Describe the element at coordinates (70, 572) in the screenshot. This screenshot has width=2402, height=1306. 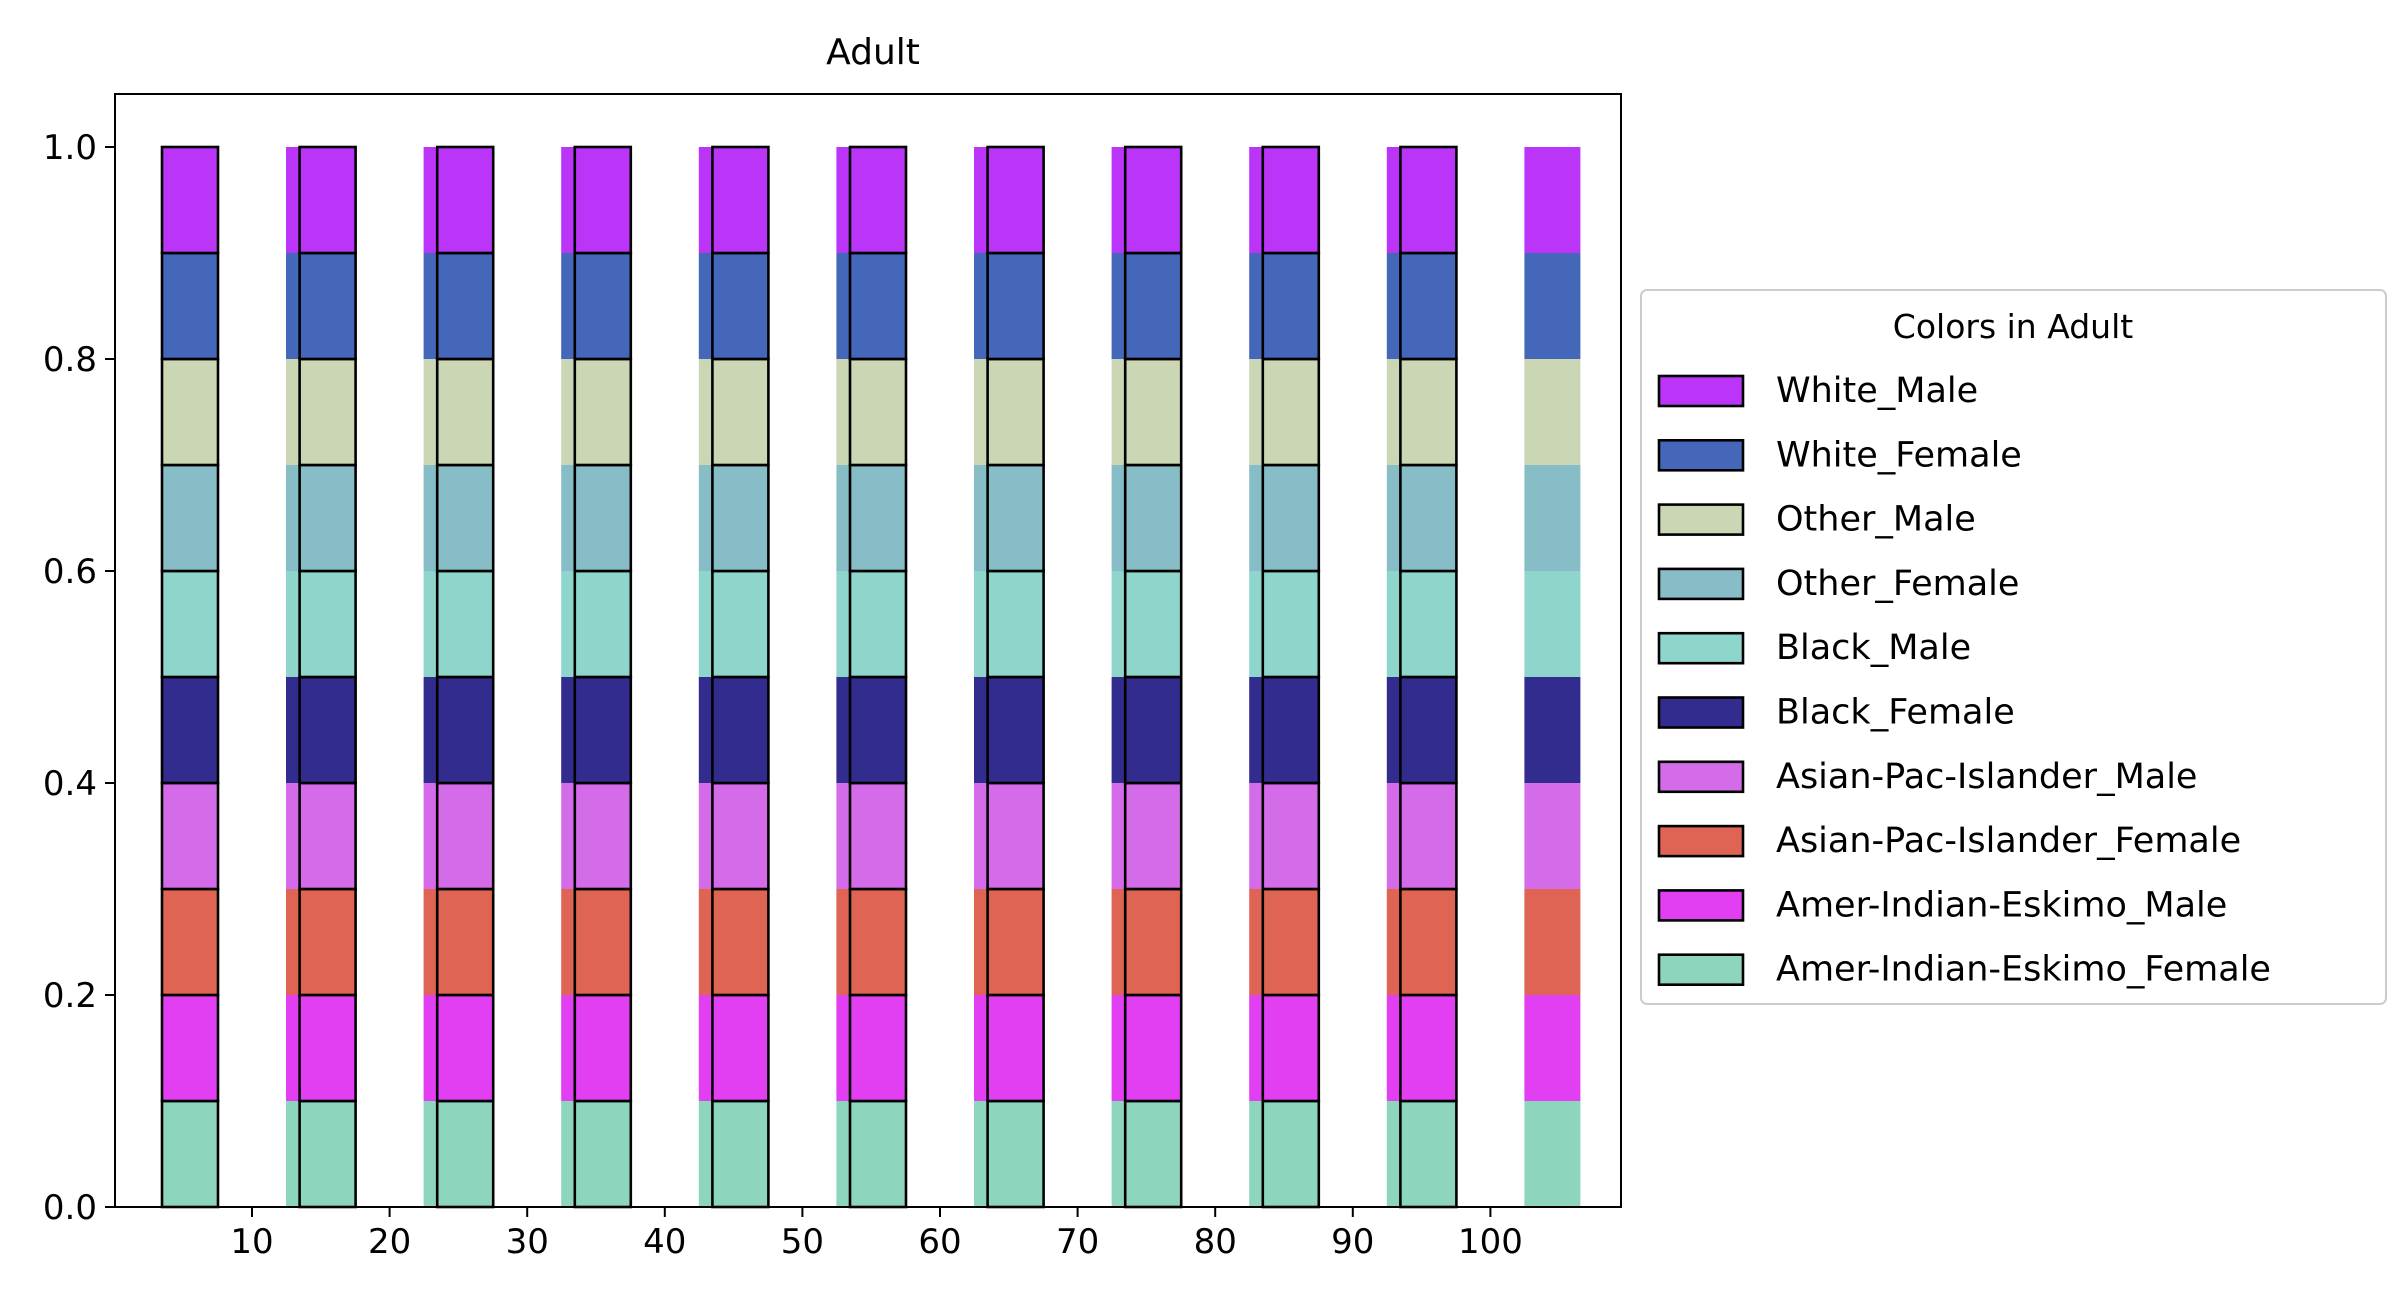
I see `y-tick-label: 0.6` at that location.